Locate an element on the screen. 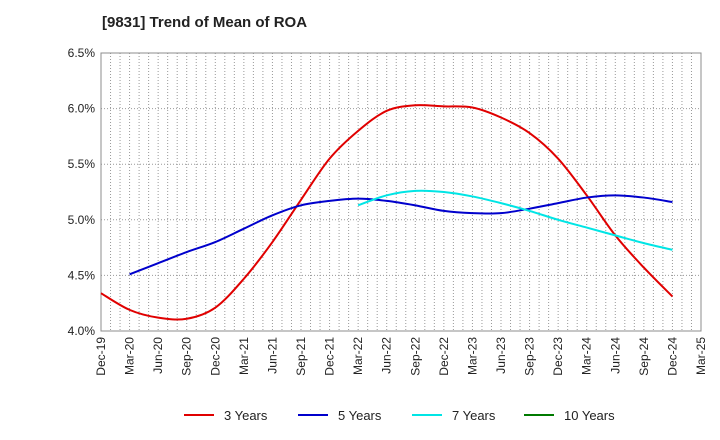 This screenshot has height=440, width=720. x-tick-label: Mar-24 is located at coordinates (587, 356).